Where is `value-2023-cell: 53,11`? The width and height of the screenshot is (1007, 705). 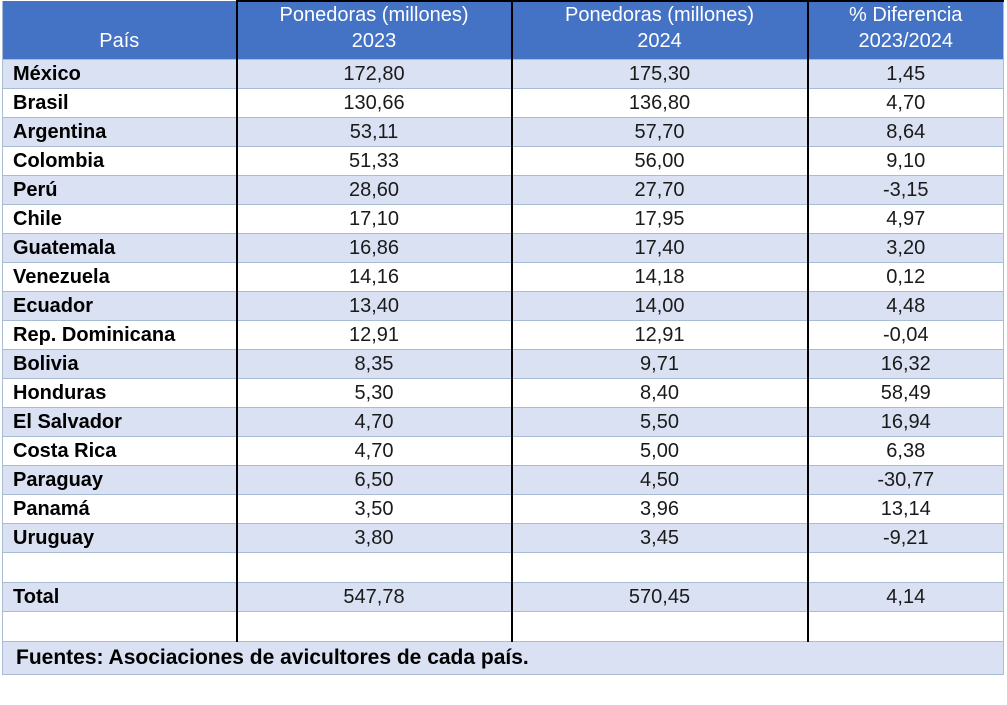
value-2023-cell: 53,11 is located at coordinates (373, 132).